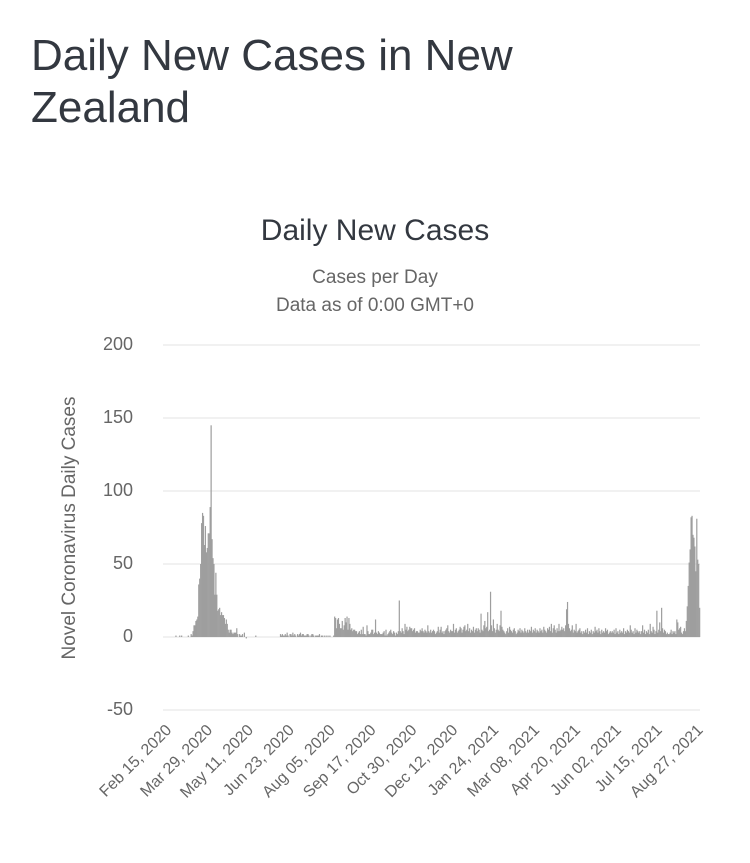 This screenshot has height=863, width=750. What do you see at coordinates (272, 81) in the screenshot?
I see `page-title: Daily New Cases in New Zealand` at bounding box center [272, 81].